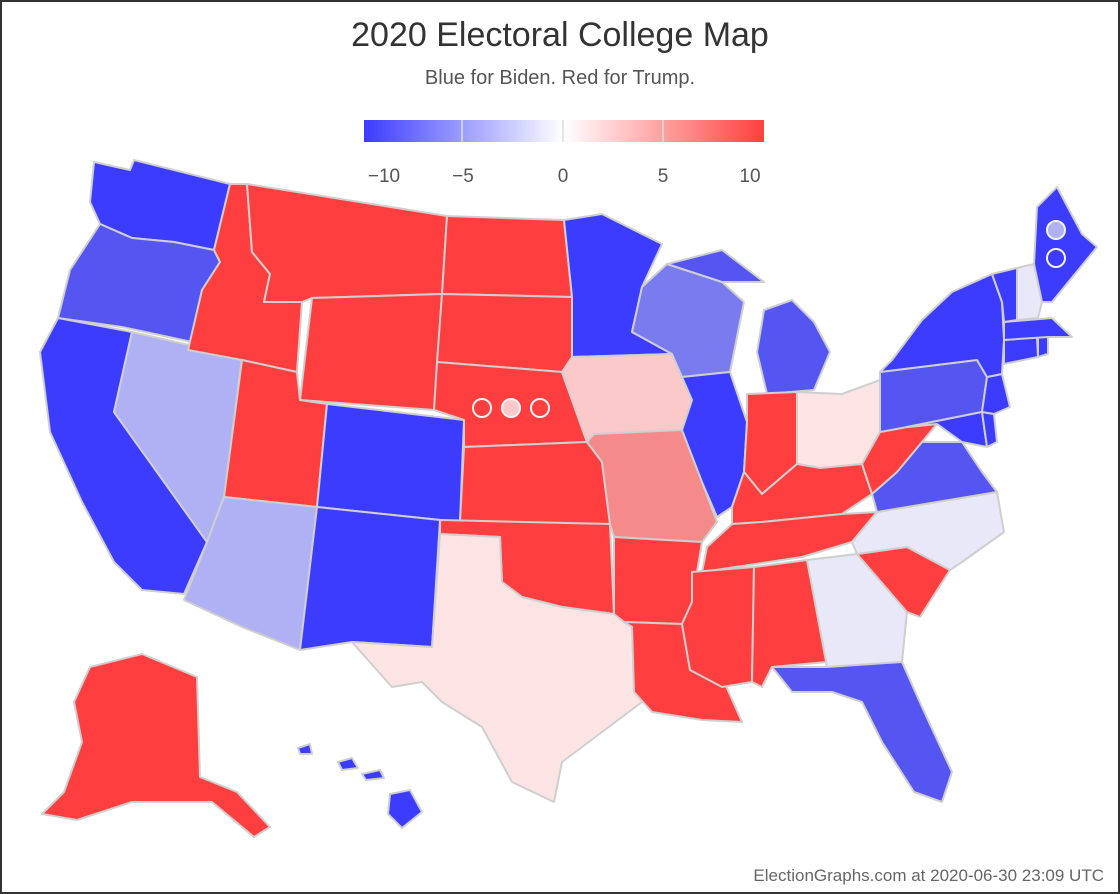  What do you see at coordinates (1065, 244) in the screenshot?
I see `state-maine` at bounding box center [1065, 244].